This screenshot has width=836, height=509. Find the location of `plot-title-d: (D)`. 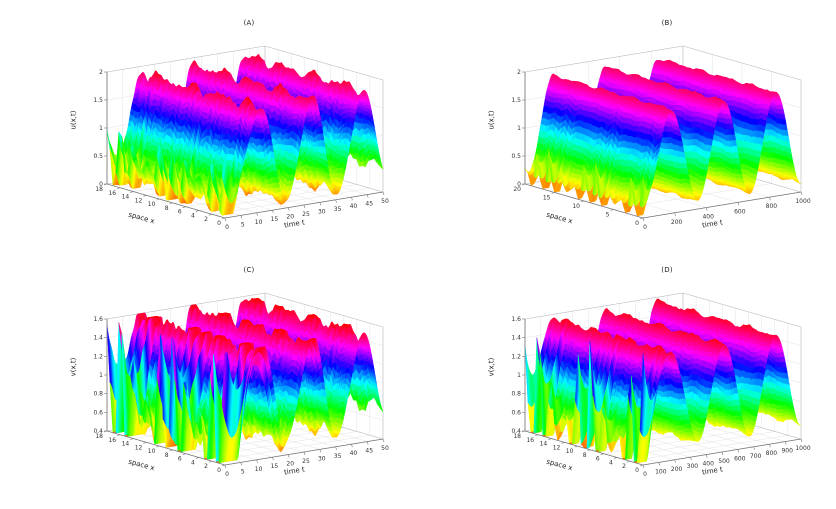

plot-title-d: (D) is located at coordinates (667, 270).